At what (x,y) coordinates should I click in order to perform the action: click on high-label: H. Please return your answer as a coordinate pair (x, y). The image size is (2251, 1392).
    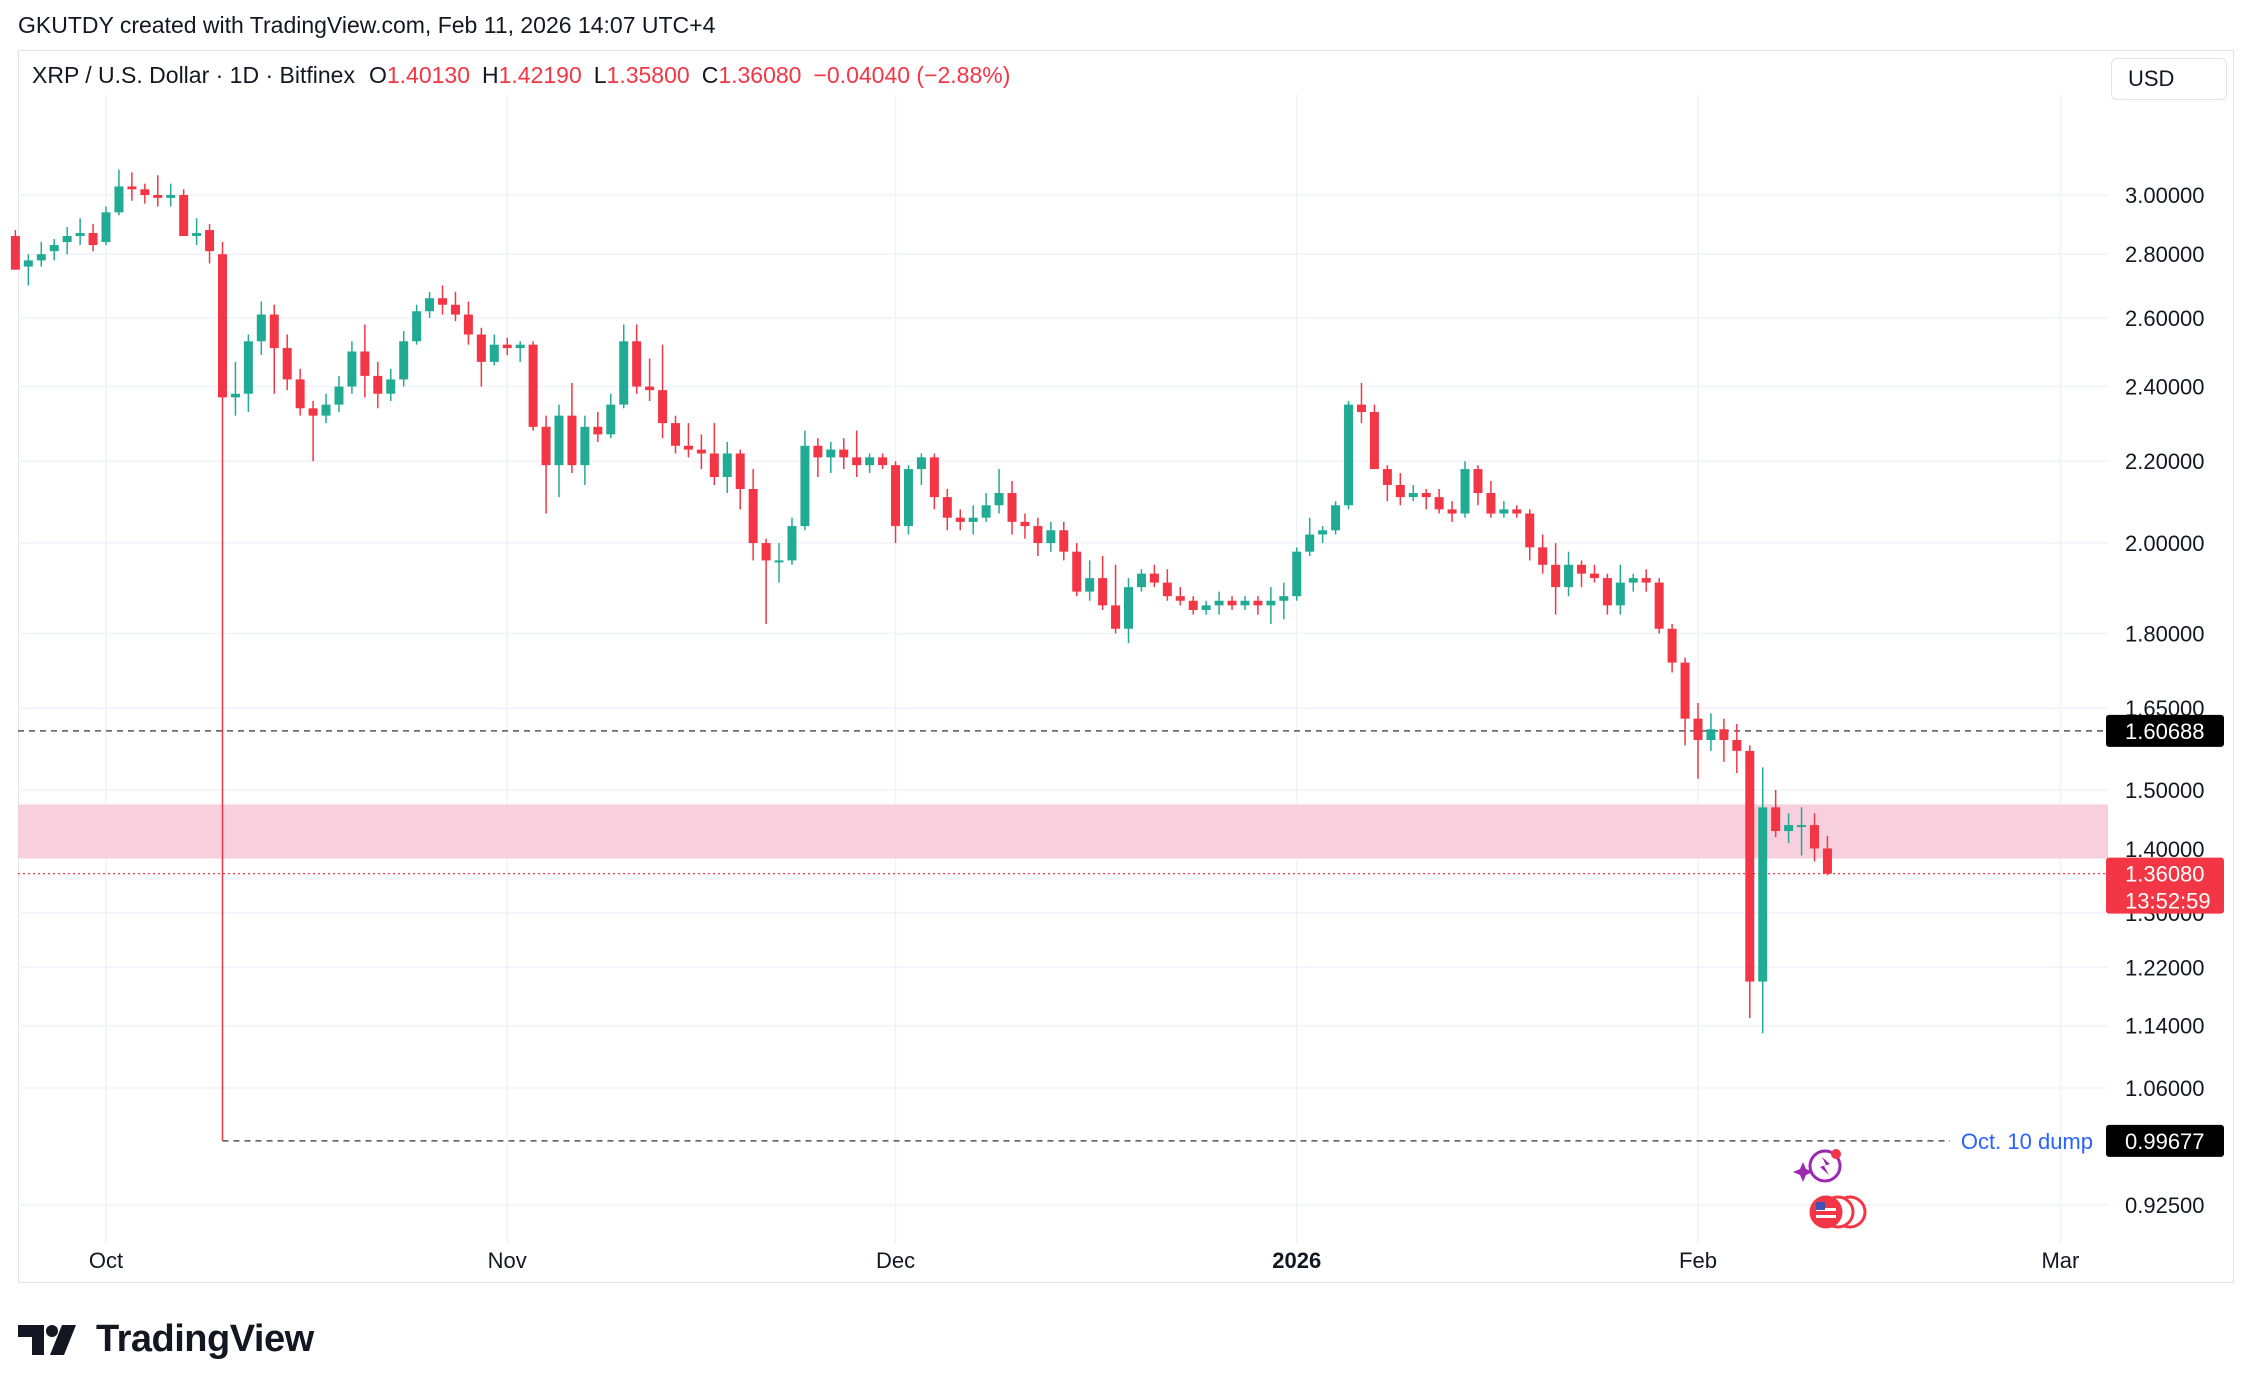
    Looking at the image, I should click on (490, 75).